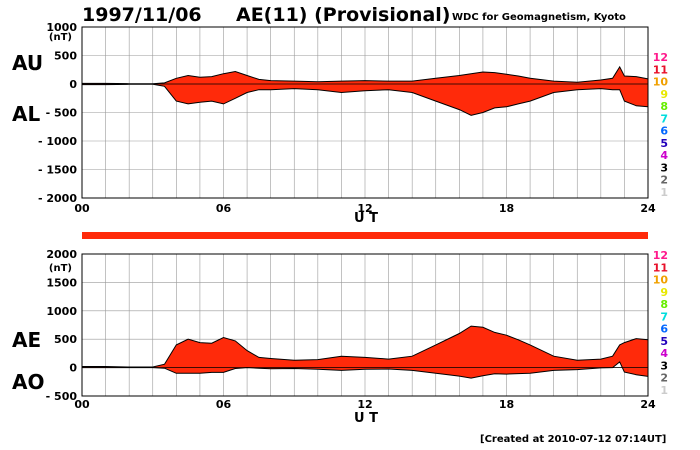  What do you see at coordinates (343, 15) in the screenshot?
I see `index-title: AE(11) (Provisional)` at bounding box center [343, 15].